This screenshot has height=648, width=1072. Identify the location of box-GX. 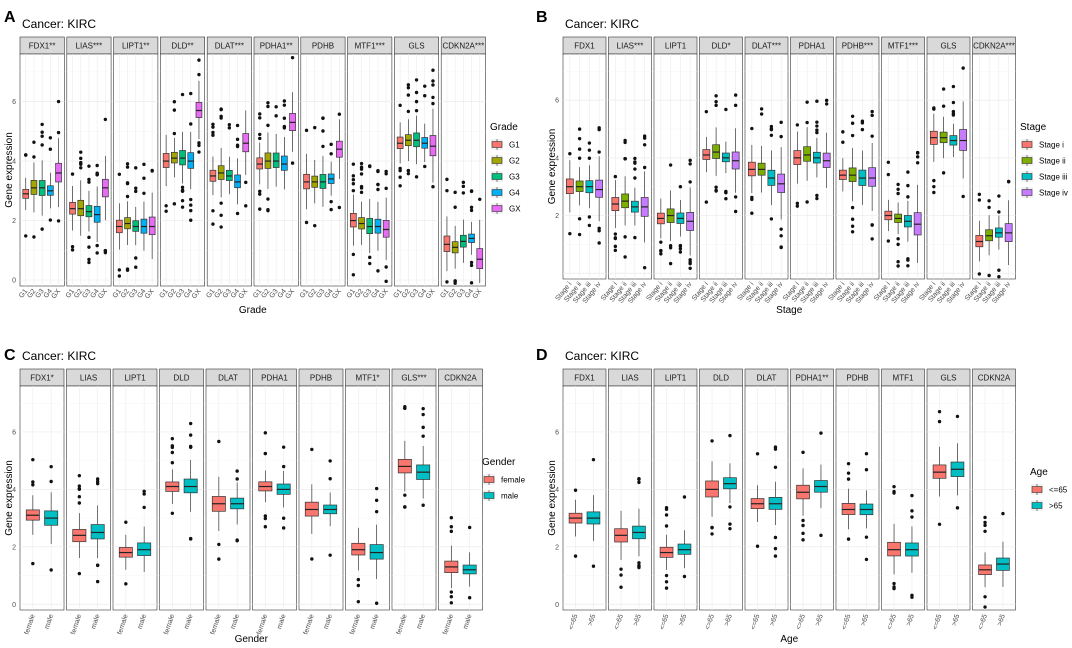
(386, 229).